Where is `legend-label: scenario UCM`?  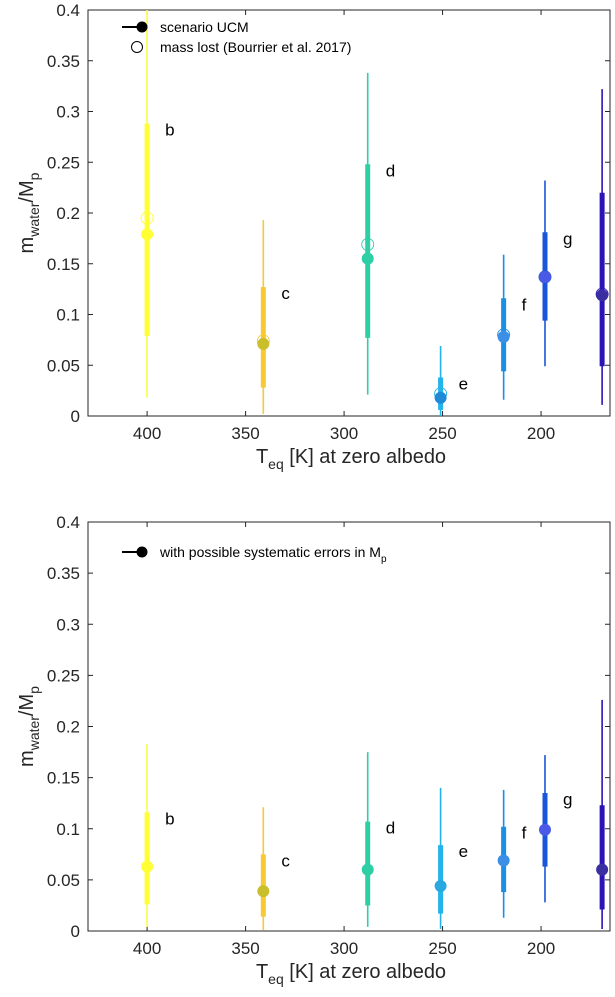 legend-label: scenario UCM is located at coordinates (204, 27).